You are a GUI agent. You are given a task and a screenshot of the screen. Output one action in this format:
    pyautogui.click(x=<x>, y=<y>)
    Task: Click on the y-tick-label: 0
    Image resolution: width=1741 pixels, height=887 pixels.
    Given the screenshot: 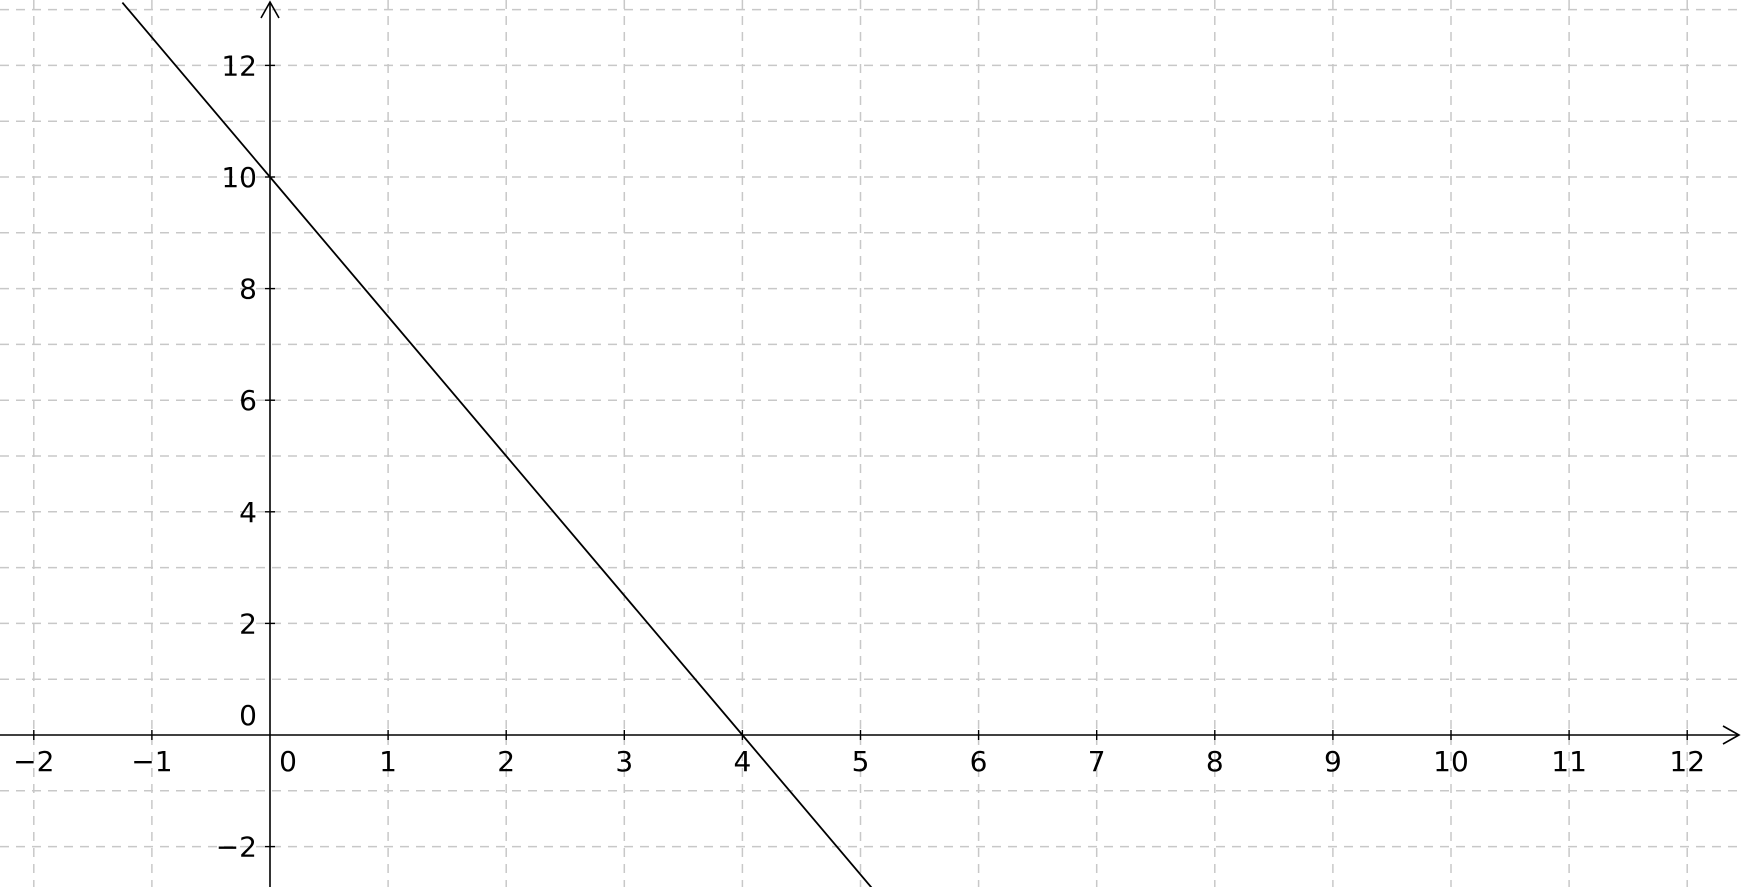 What is the action you would take?
    pyautogui.click(x=248, y=715)
    